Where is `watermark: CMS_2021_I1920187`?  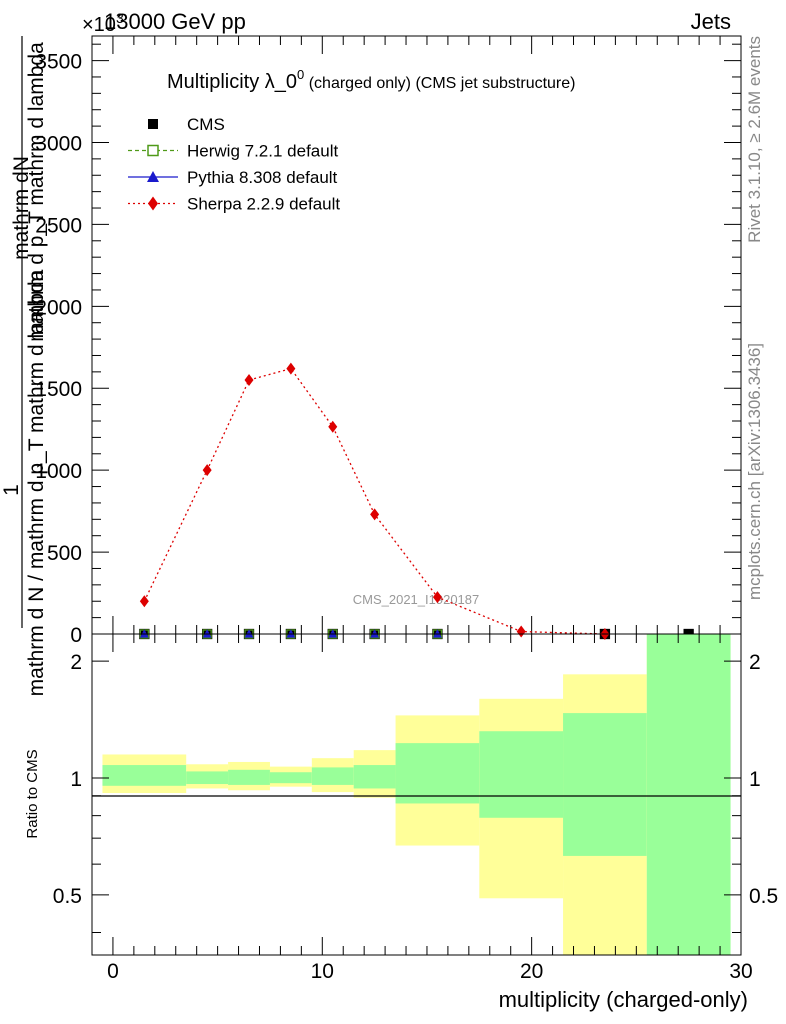
watermark: CMS_2021_I1920187 is located at coordinates (416, 599).